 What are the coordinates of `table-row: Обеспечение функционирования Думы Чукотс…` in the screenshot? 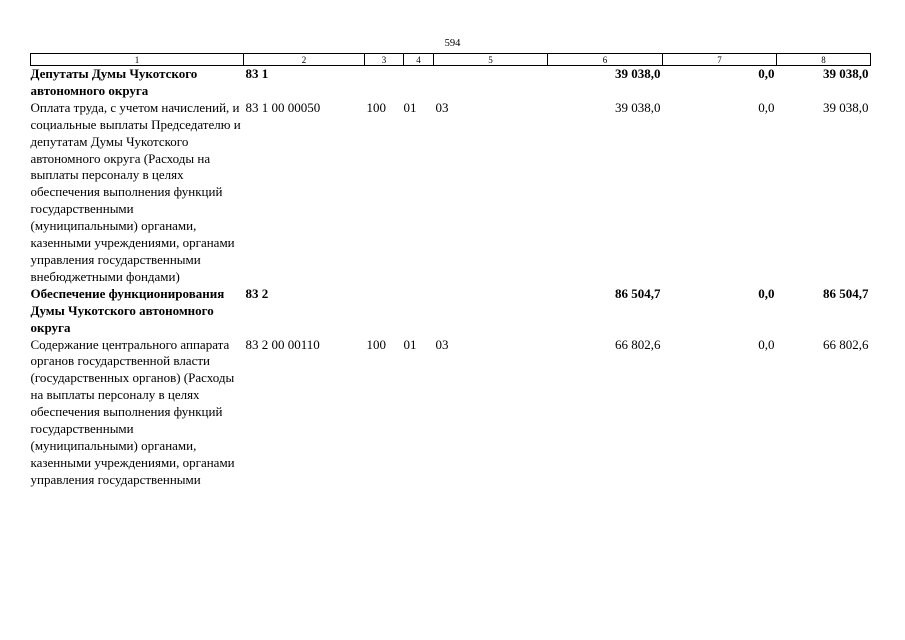 It's located at (451, 311).